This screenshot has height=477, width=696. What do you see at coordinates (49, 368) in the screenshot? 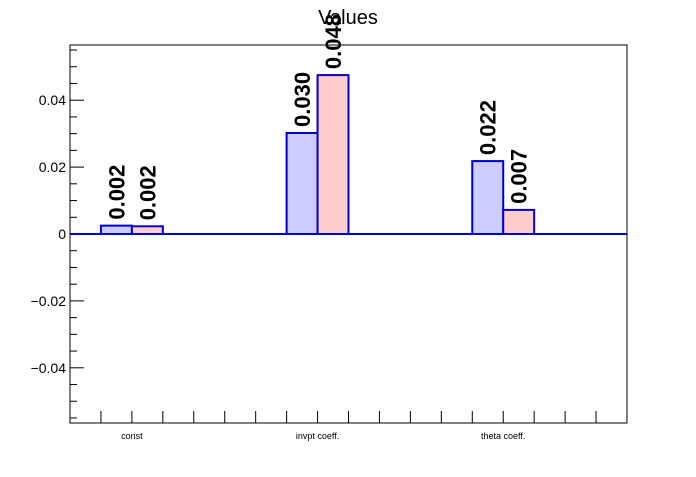
I see `y-tick-label: −0.04` at bounding box center [49, 368].